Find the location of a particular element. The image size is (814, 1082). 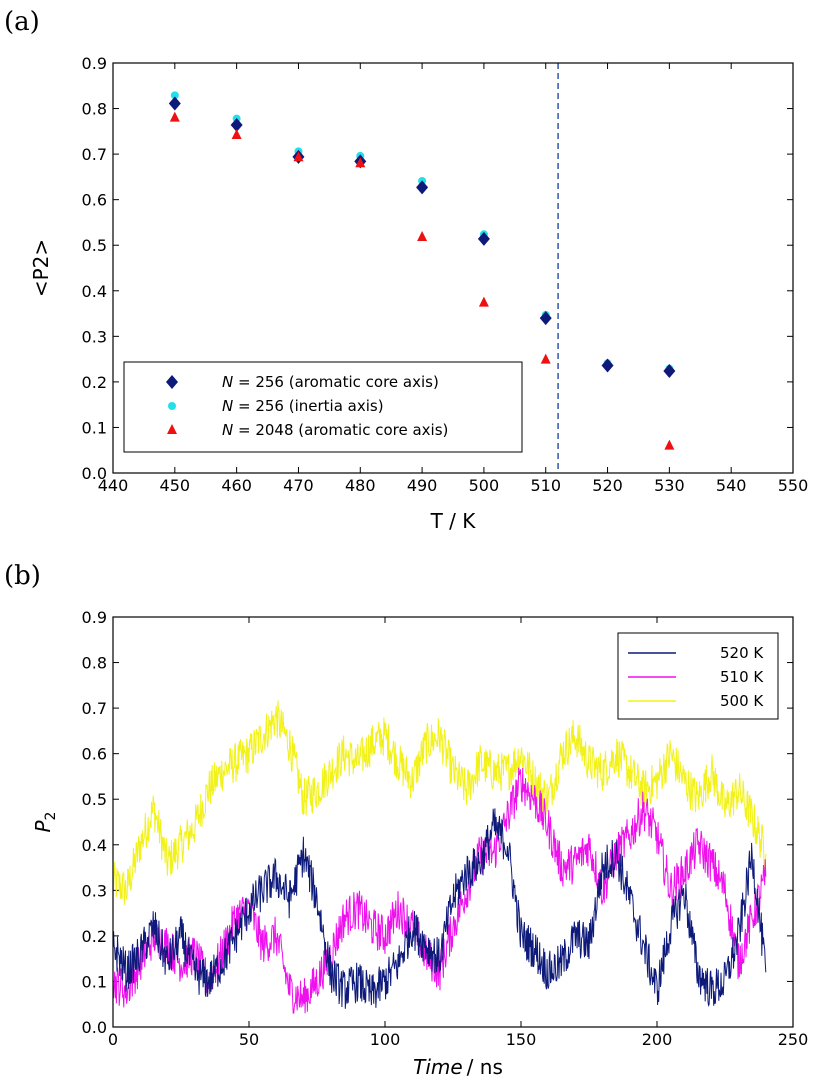

chart-b-legend-entry: 500 K is located at coordinates (742, 701).